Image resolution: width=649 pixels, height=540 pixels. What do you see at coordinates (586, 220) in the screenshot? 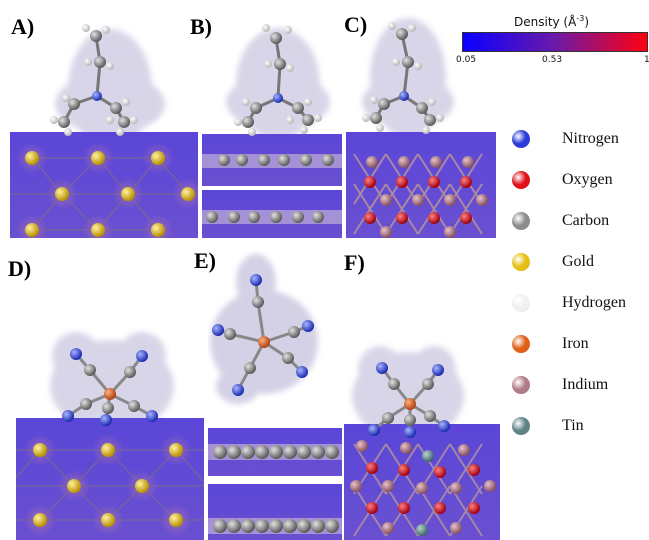
I see `legend-label: Carbon` at bounding box center [586, 220].